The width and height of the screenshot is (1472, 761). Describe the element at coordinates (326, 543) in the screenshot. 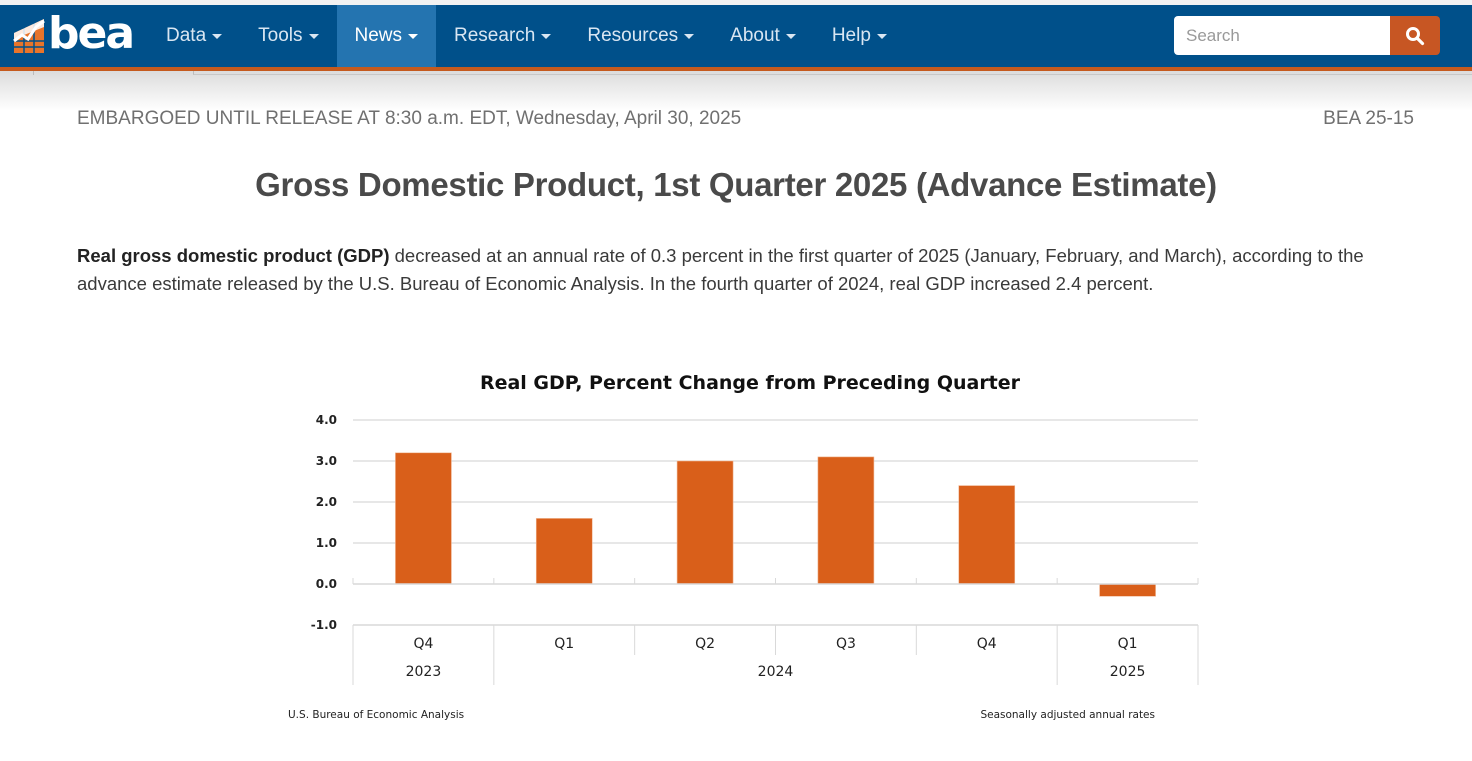

I see `y-tick-label: 1.0` at that location.